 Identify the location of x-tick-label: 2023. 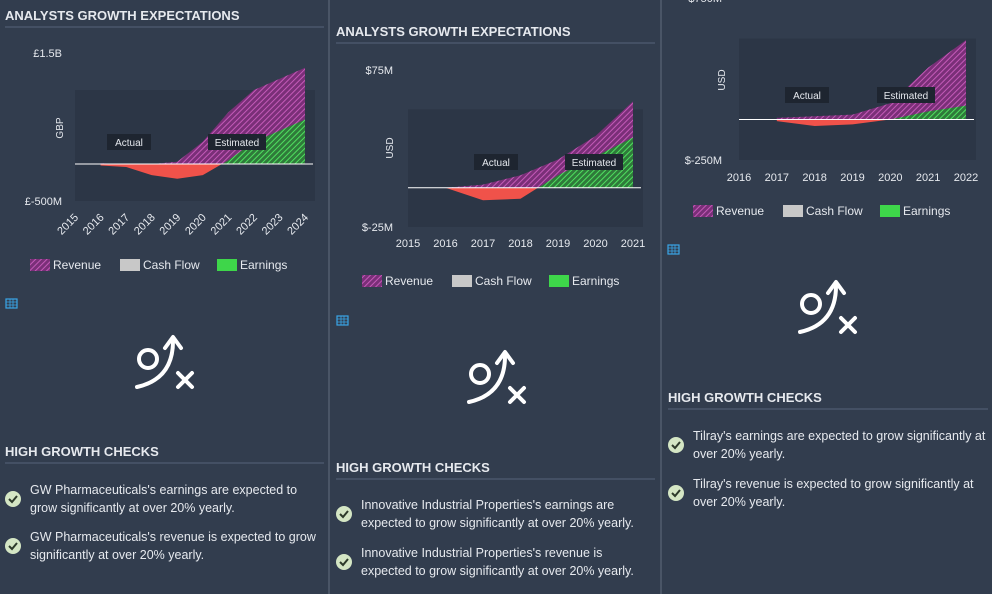
(273, 225).